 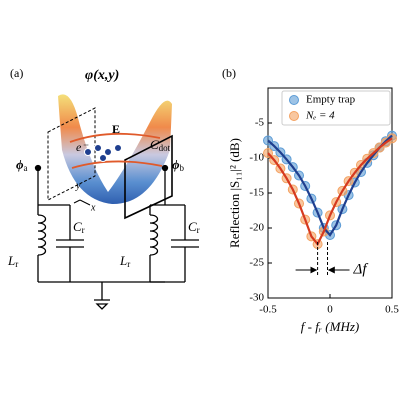 What do you see at coordinates (165, 168) in the screenshot?
I see `node-b` at bounding box center [165, 168].